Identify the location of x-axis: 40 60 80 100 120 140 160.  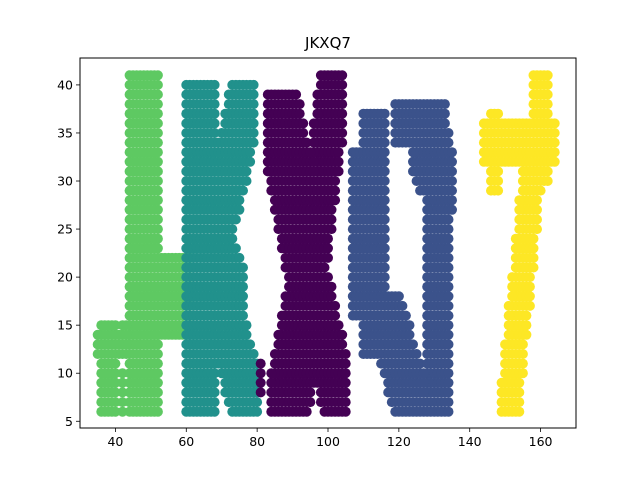
(330, 438).